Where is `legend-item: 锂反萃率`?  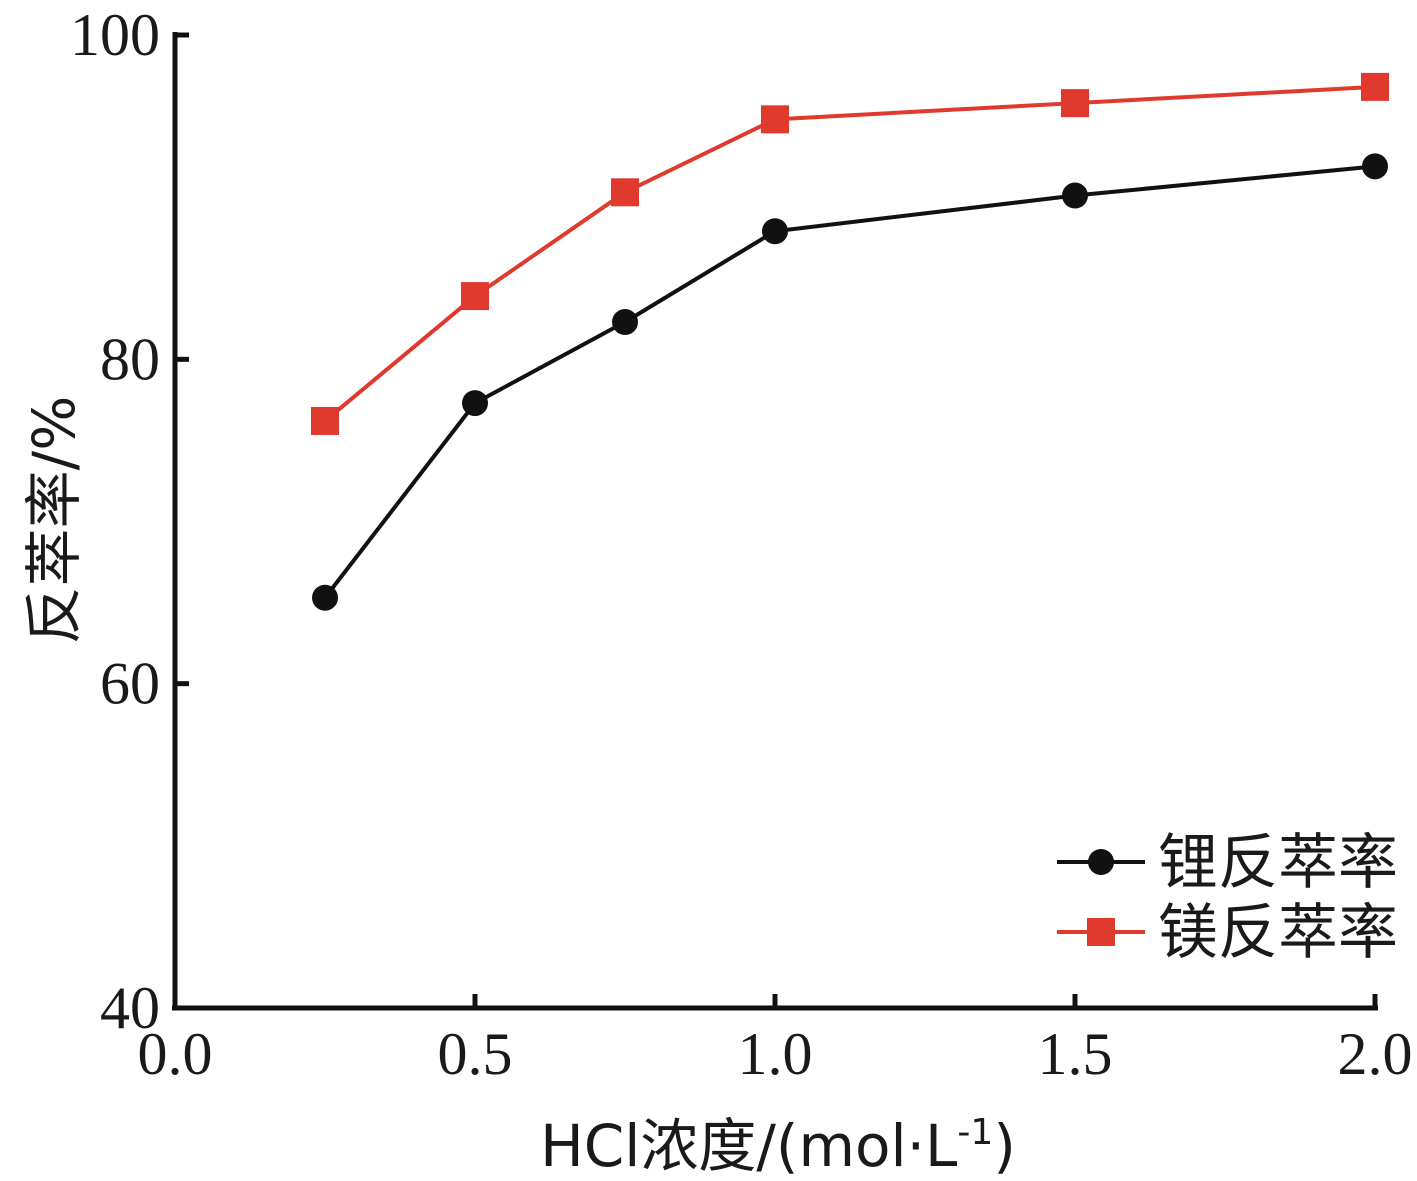 legend-item: 锂反萃率 is located at coordinates (1227, 863).